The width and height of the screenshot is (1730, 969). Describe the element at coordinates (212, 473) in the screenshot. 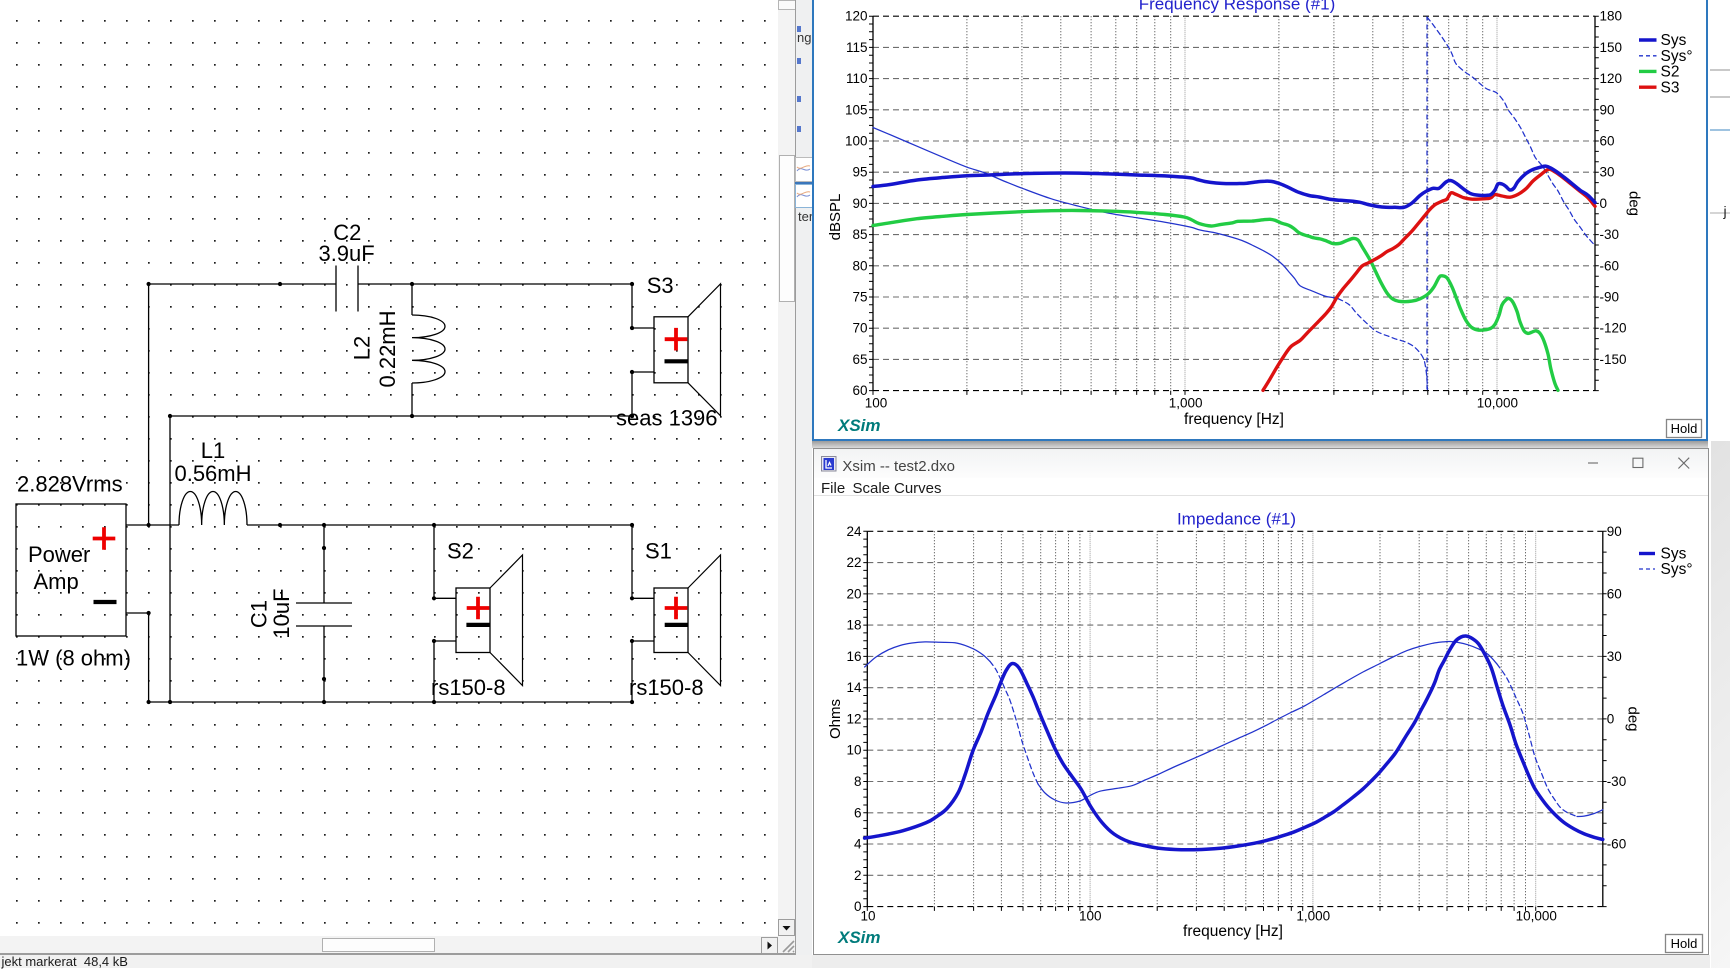

I see `svg-text: 0.56mH` at that location.